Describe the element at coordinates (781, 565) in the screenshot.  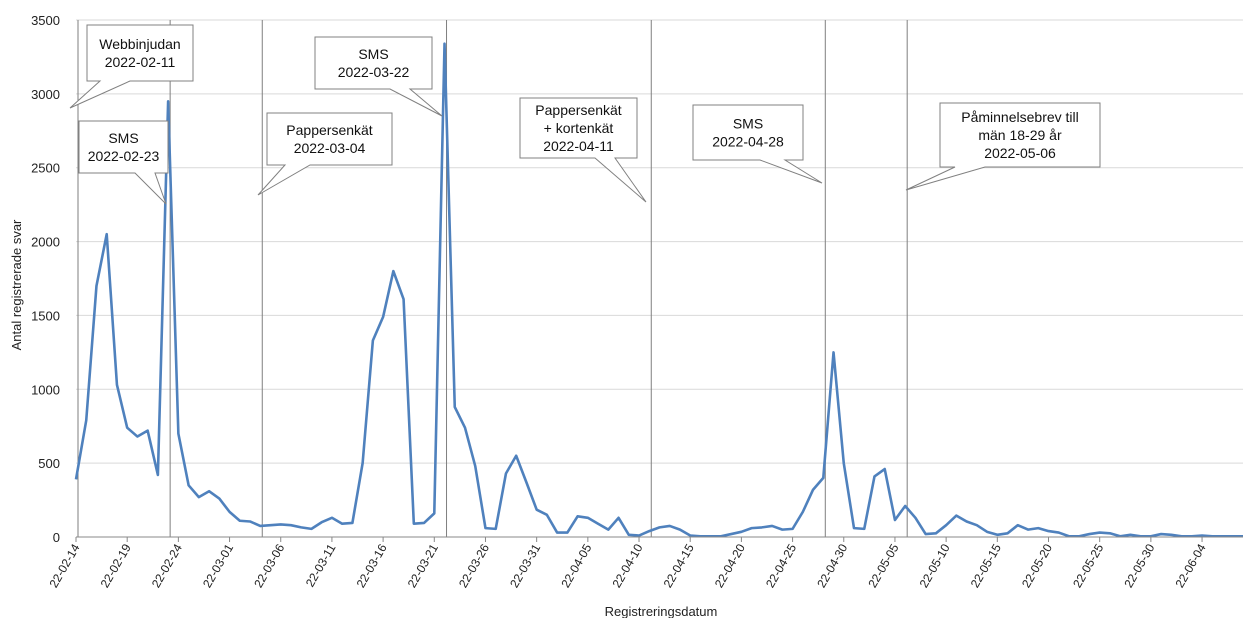
I see `x-tick-label: 22-04-25` at that location.